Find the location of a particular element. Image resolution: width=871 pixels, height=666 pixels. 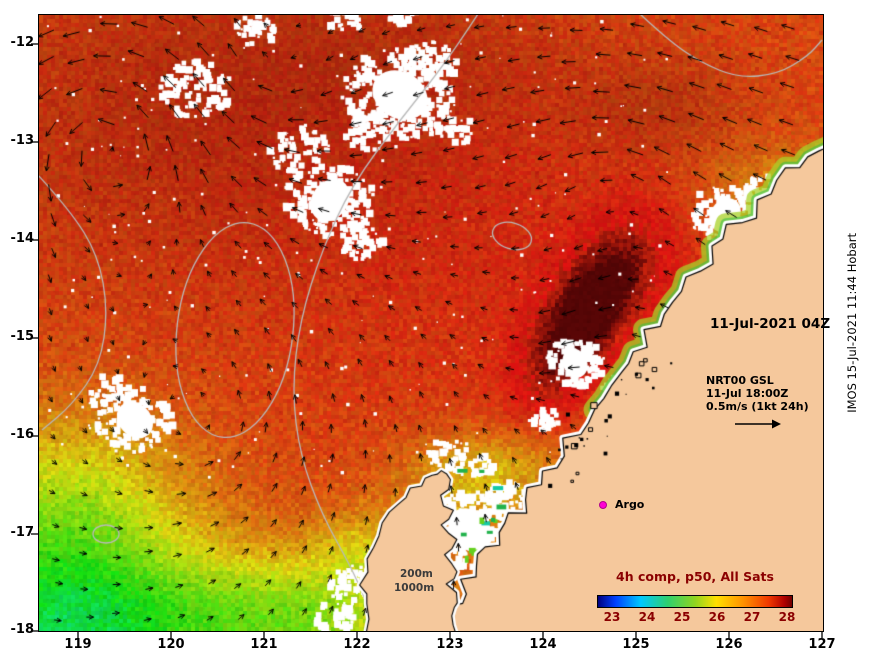

colorbar-tick-labels: 23 24 25 26 27 28 is located at coordinates (696, 618).